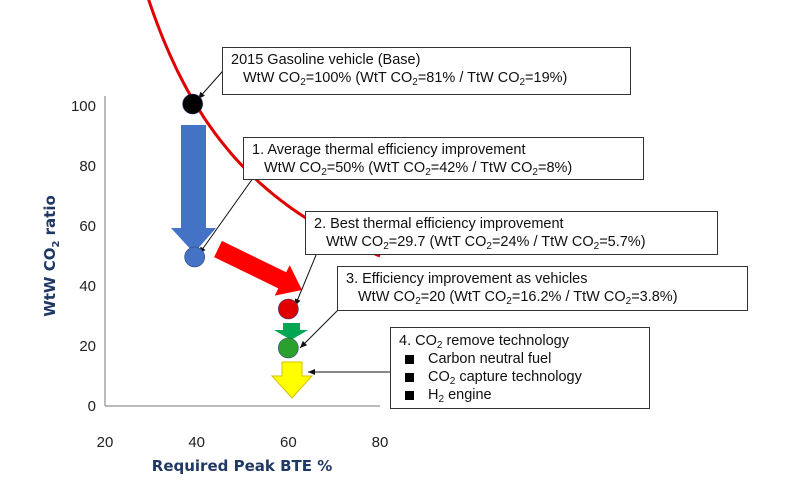  I want to click on text-part: =29.7 (WtT CO, so click(437, 242).